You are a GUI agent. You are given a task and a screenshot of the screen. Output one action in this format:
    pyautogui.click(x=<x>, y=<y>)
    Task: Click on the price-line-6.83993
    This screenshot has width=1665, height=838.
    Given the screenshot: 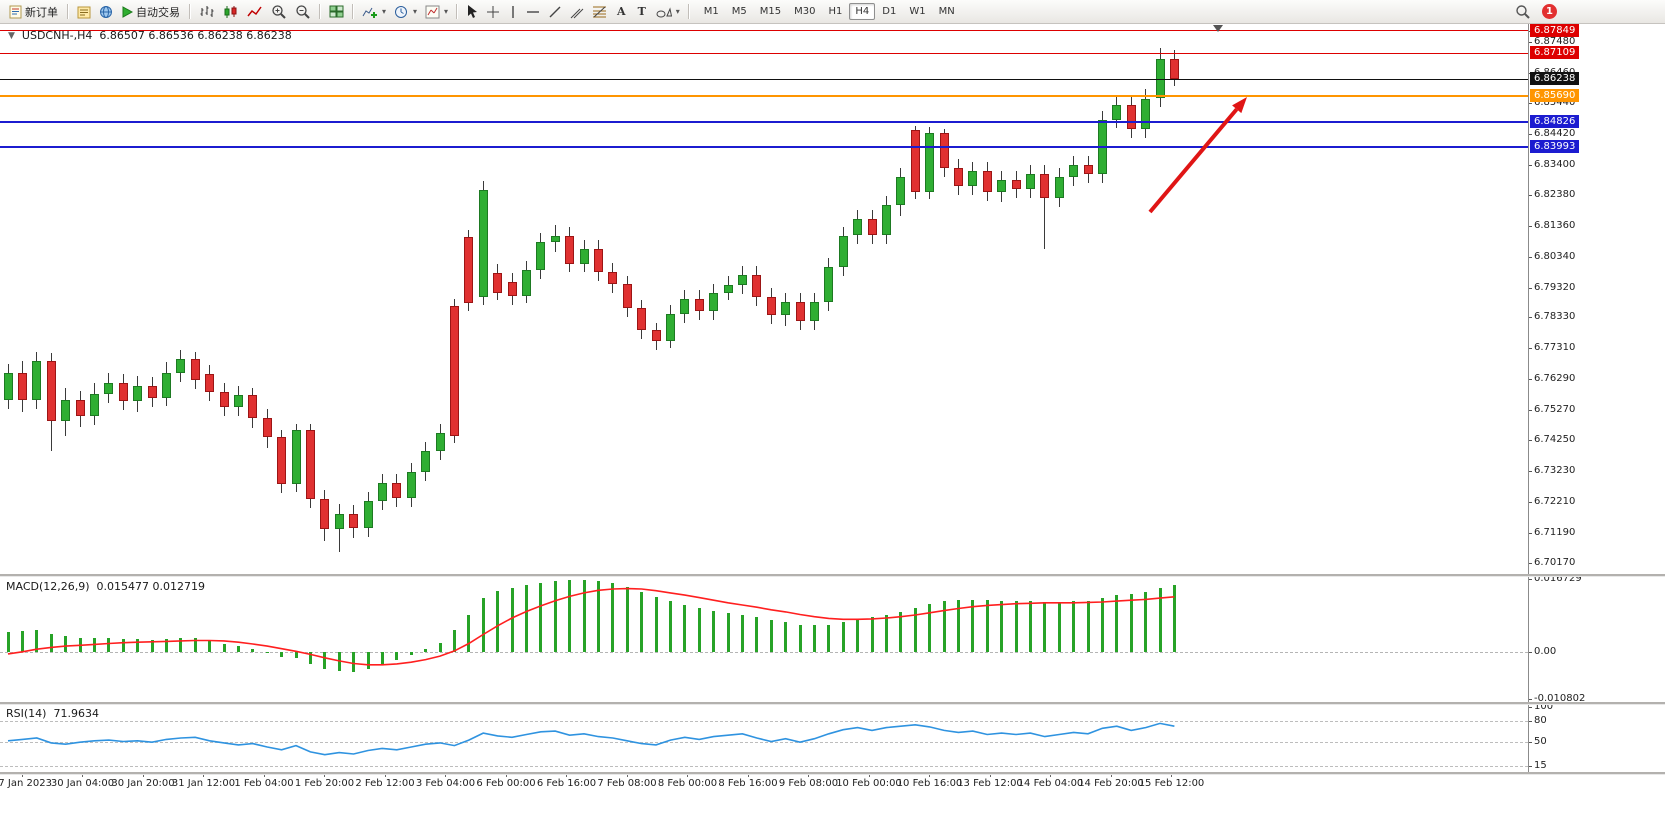 What is the action you would take?
    pyautogui.click(x=764, y=146)
    